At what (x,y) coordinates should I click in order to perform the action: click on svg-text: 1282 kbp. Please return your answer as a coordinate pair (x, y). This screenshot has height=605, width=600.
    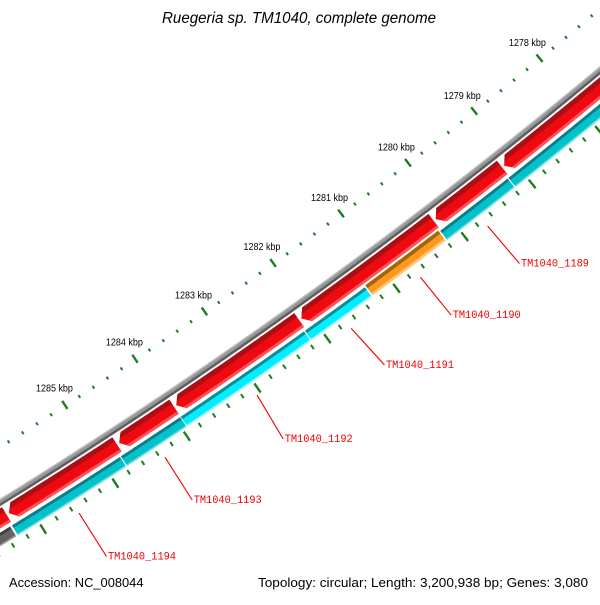
    Looking at the image, I should click on (261, 247).